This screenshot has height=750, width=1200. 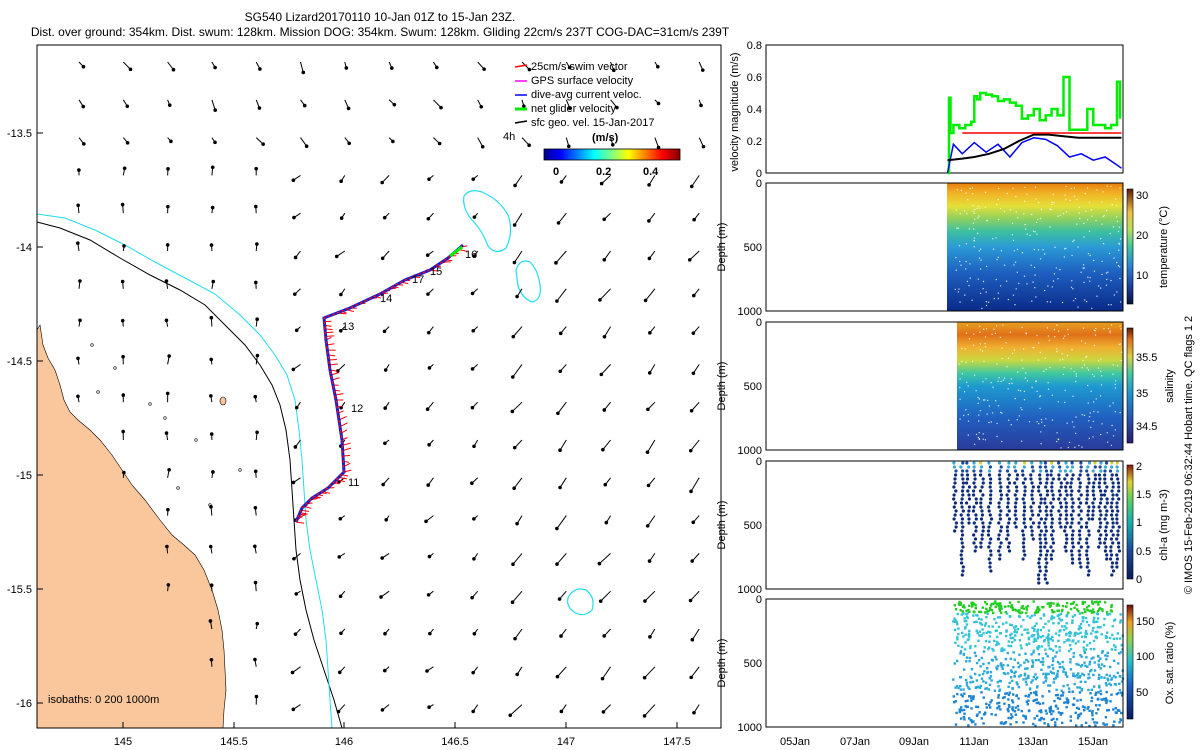 What do you see at coordinates (1130, 522) in the screenshot?
I see `chl-colorbar` at bounding box center [1130, 522].